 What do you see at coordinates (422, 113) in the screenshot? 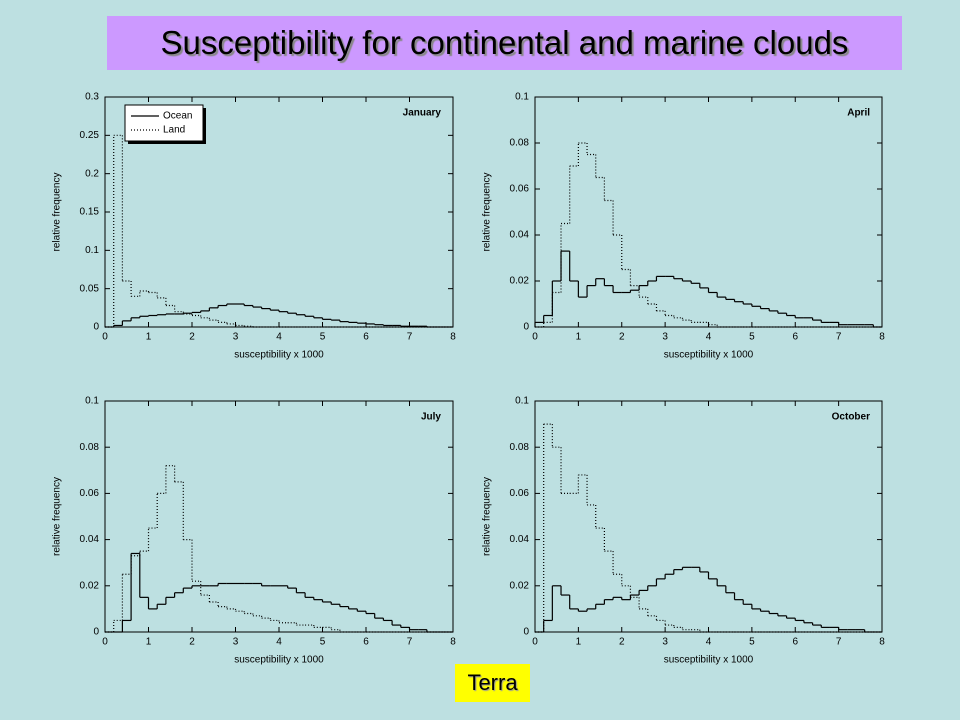
I see `month-label: January` at bounding box center [422, 113].